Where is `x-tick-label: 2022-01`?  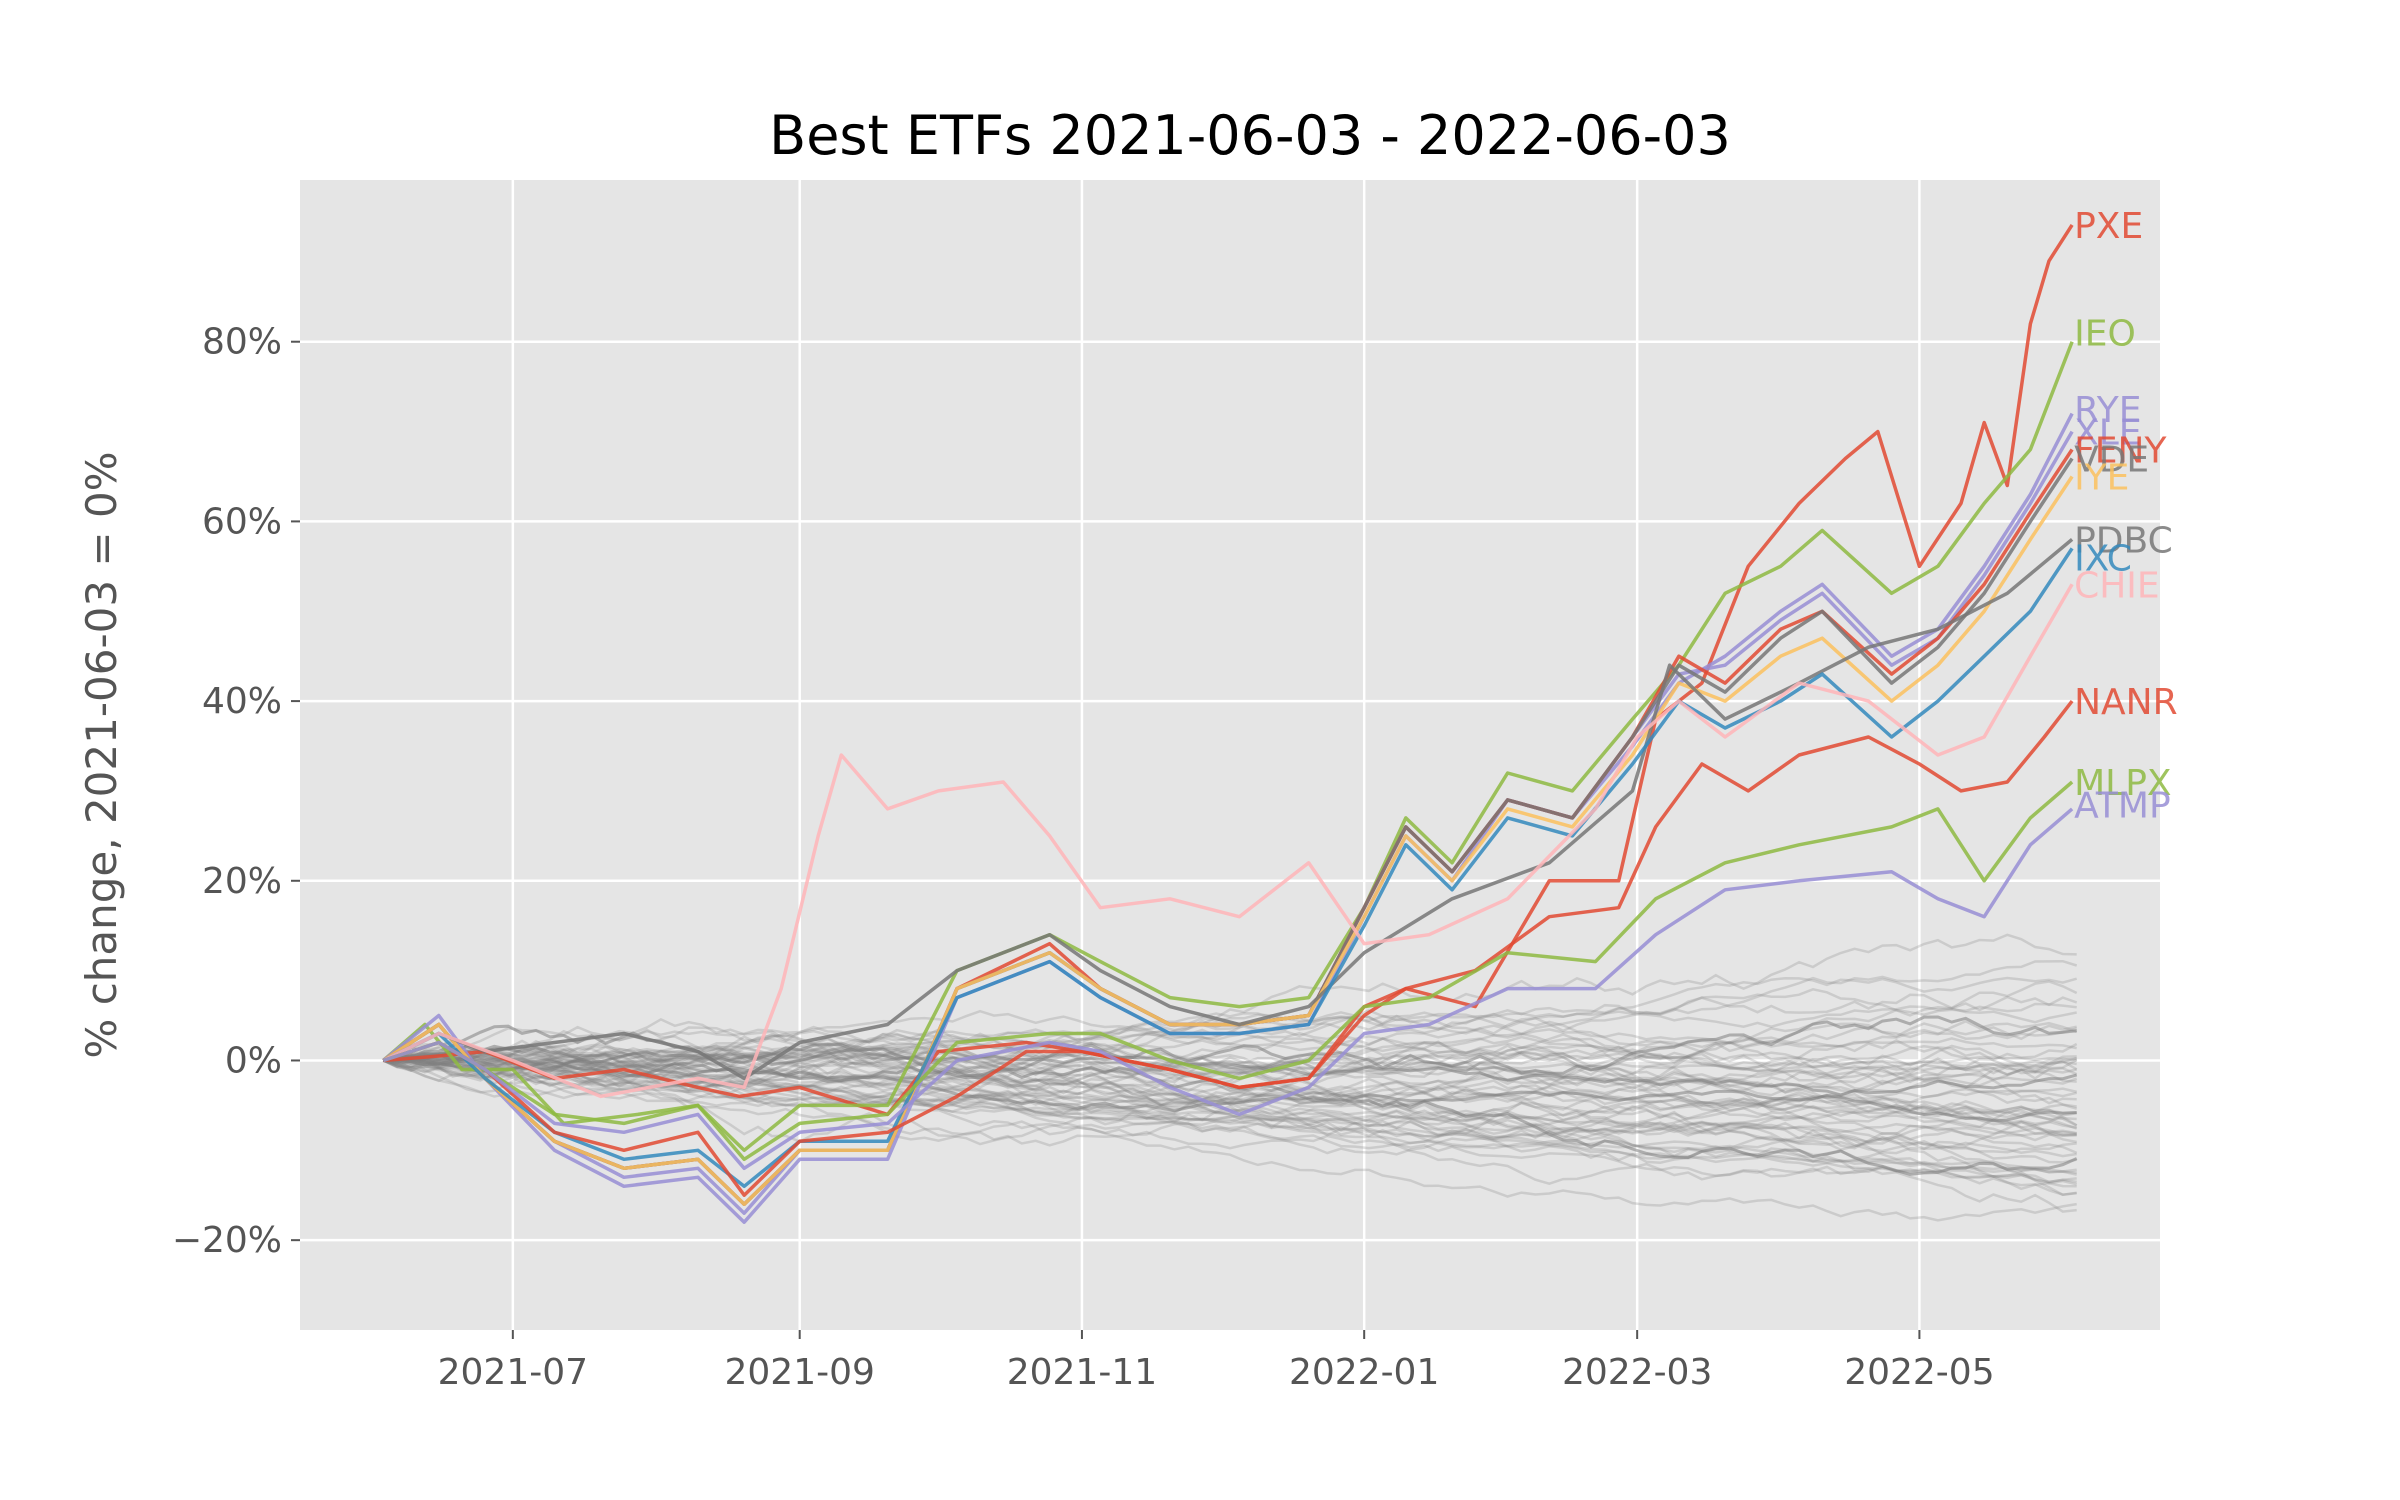
x-tick-label: 2022-01 is located at coordinates (1364, 1372).